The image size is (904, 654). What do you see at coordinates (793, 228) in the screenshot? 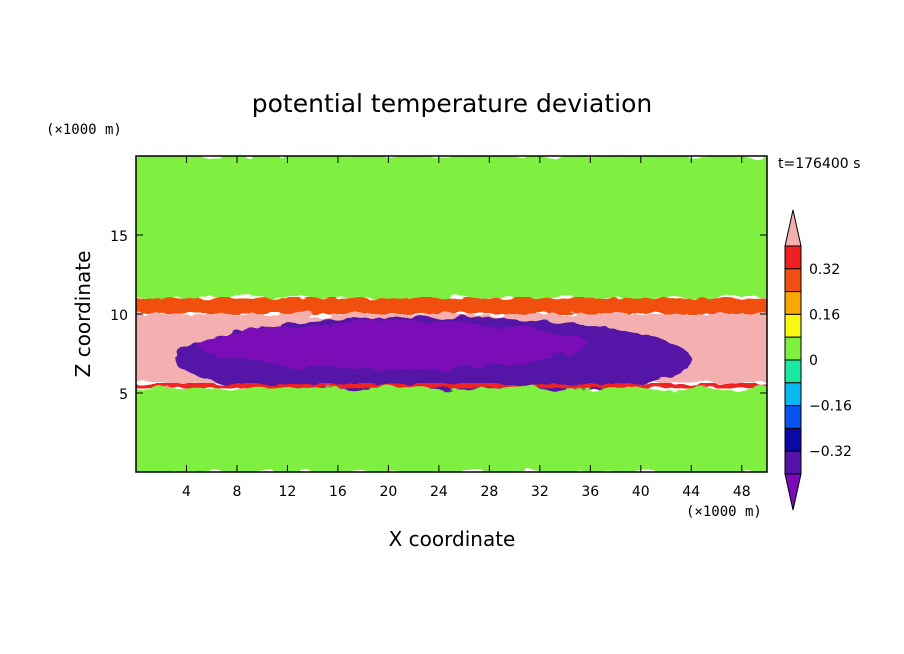
I see `colorbar-extend-high` at bounding box center [793, 228].